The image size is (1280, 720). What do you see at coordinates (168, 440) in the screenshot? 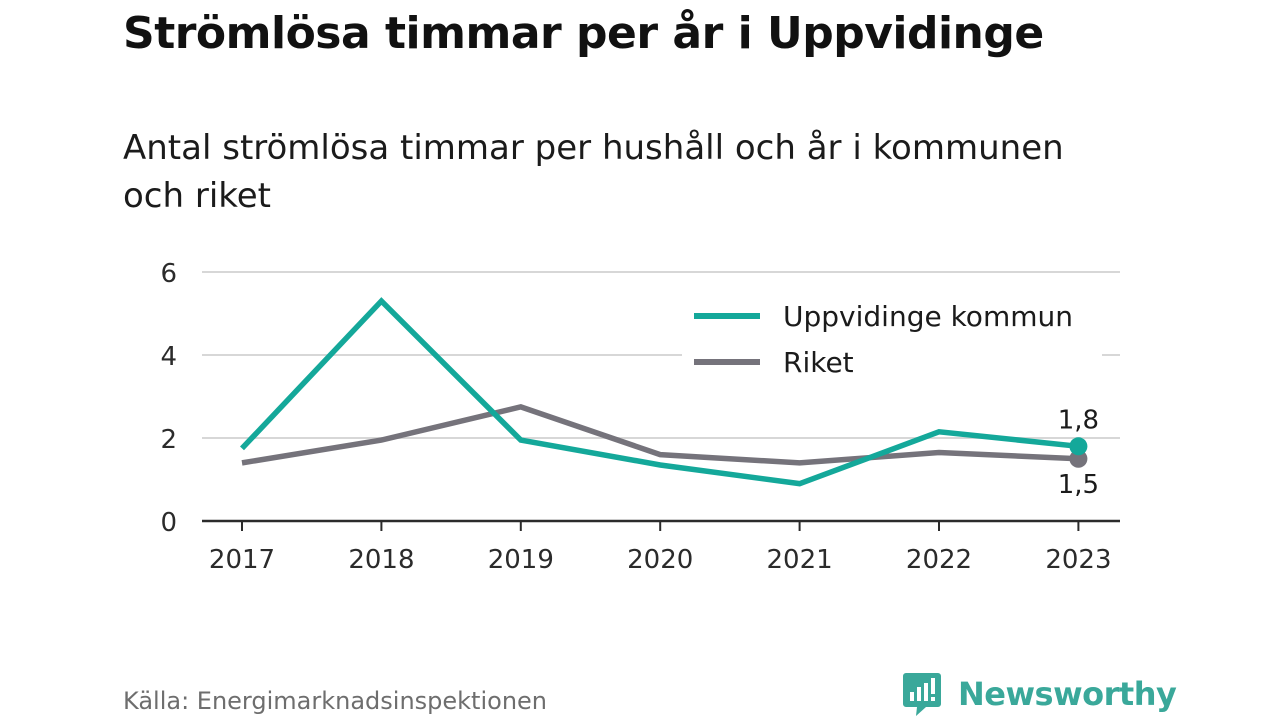
I see `y-tick-label: 2` at bounding box center [168, 440].